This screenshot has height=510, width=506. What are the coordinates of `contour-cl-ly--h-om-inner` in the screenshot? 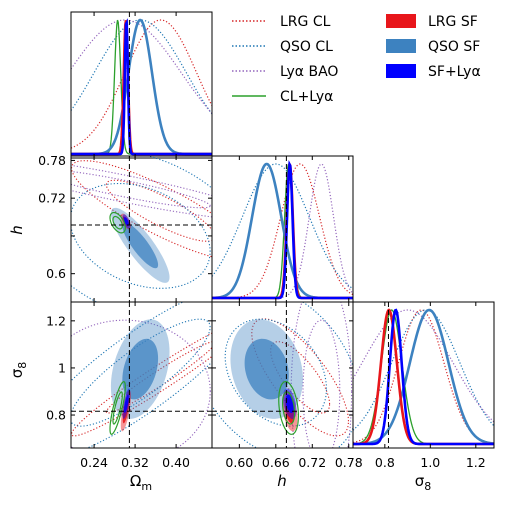 It's located at (117, 222).